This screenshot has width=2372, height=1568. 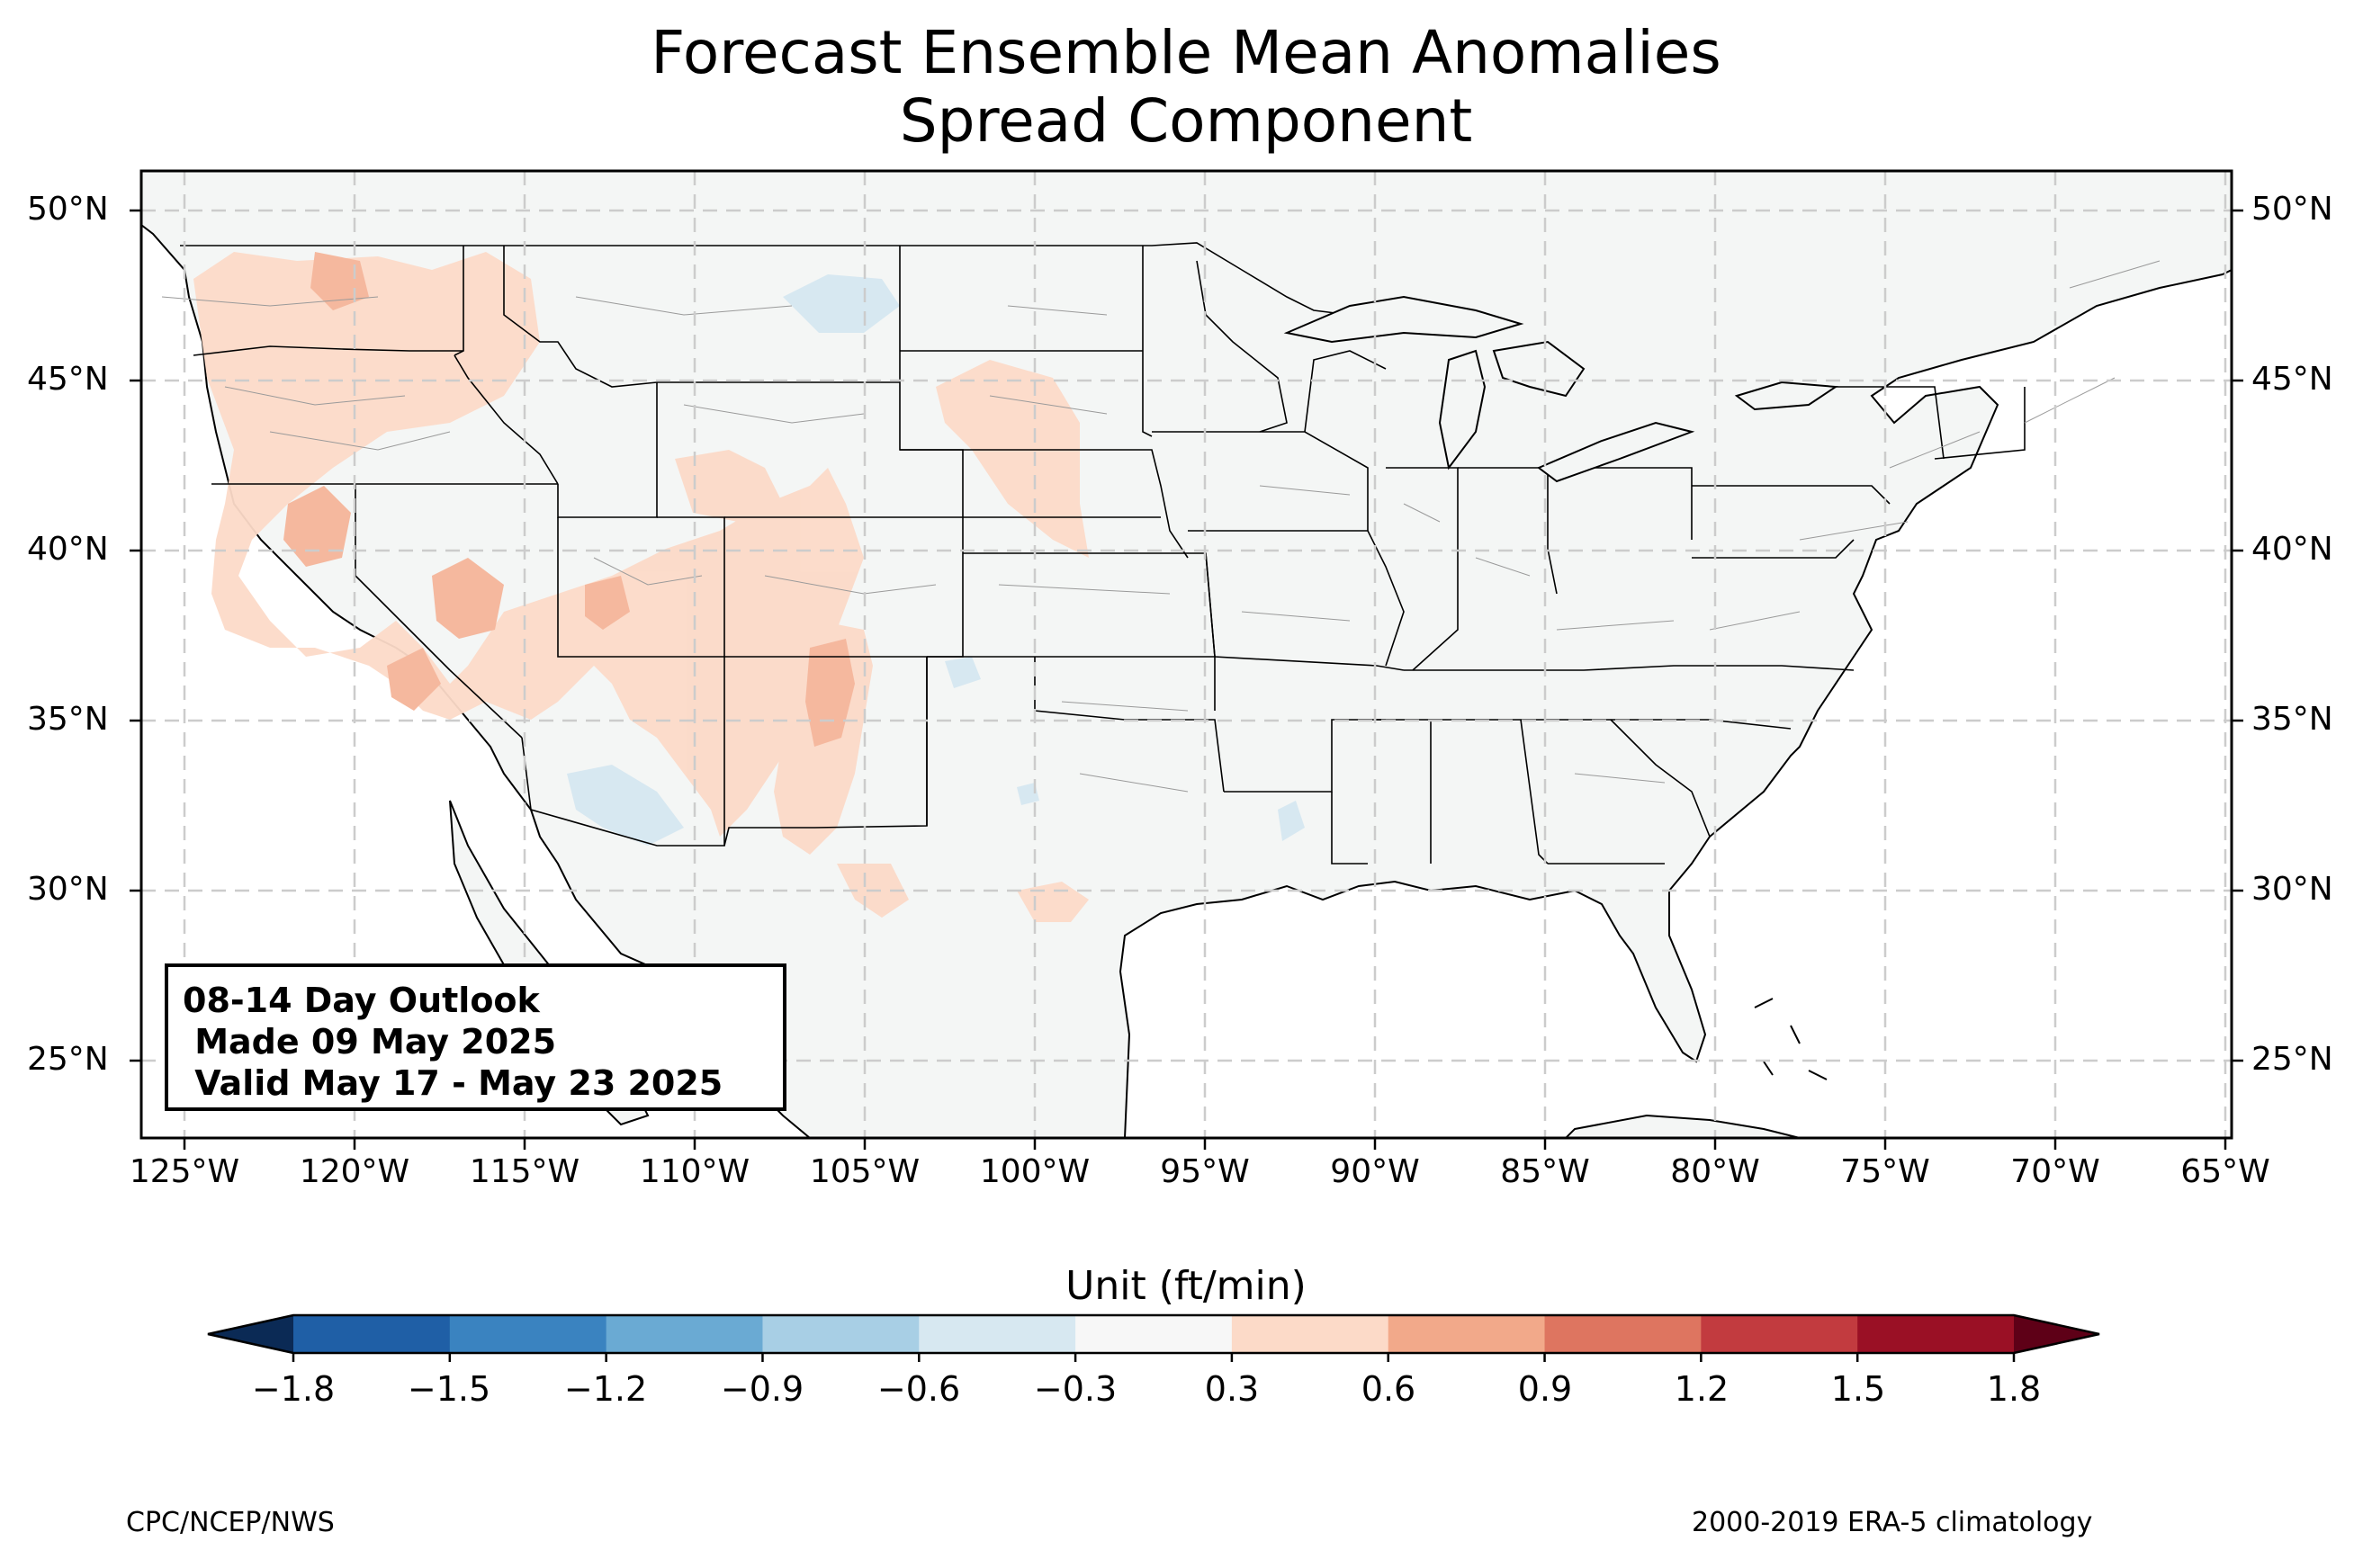 I want to click on outlook-period-label: 08-14 Day Outlook, so click(x=361, y=1000).